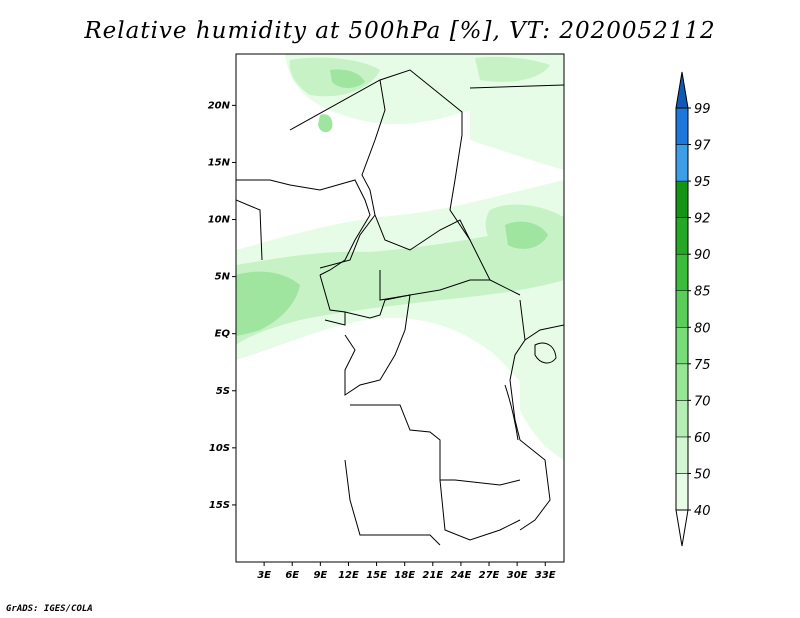  Describe the element at coordinates (219, 220) in the screenshot. I see `lat-tick-label: 10N` at that location.